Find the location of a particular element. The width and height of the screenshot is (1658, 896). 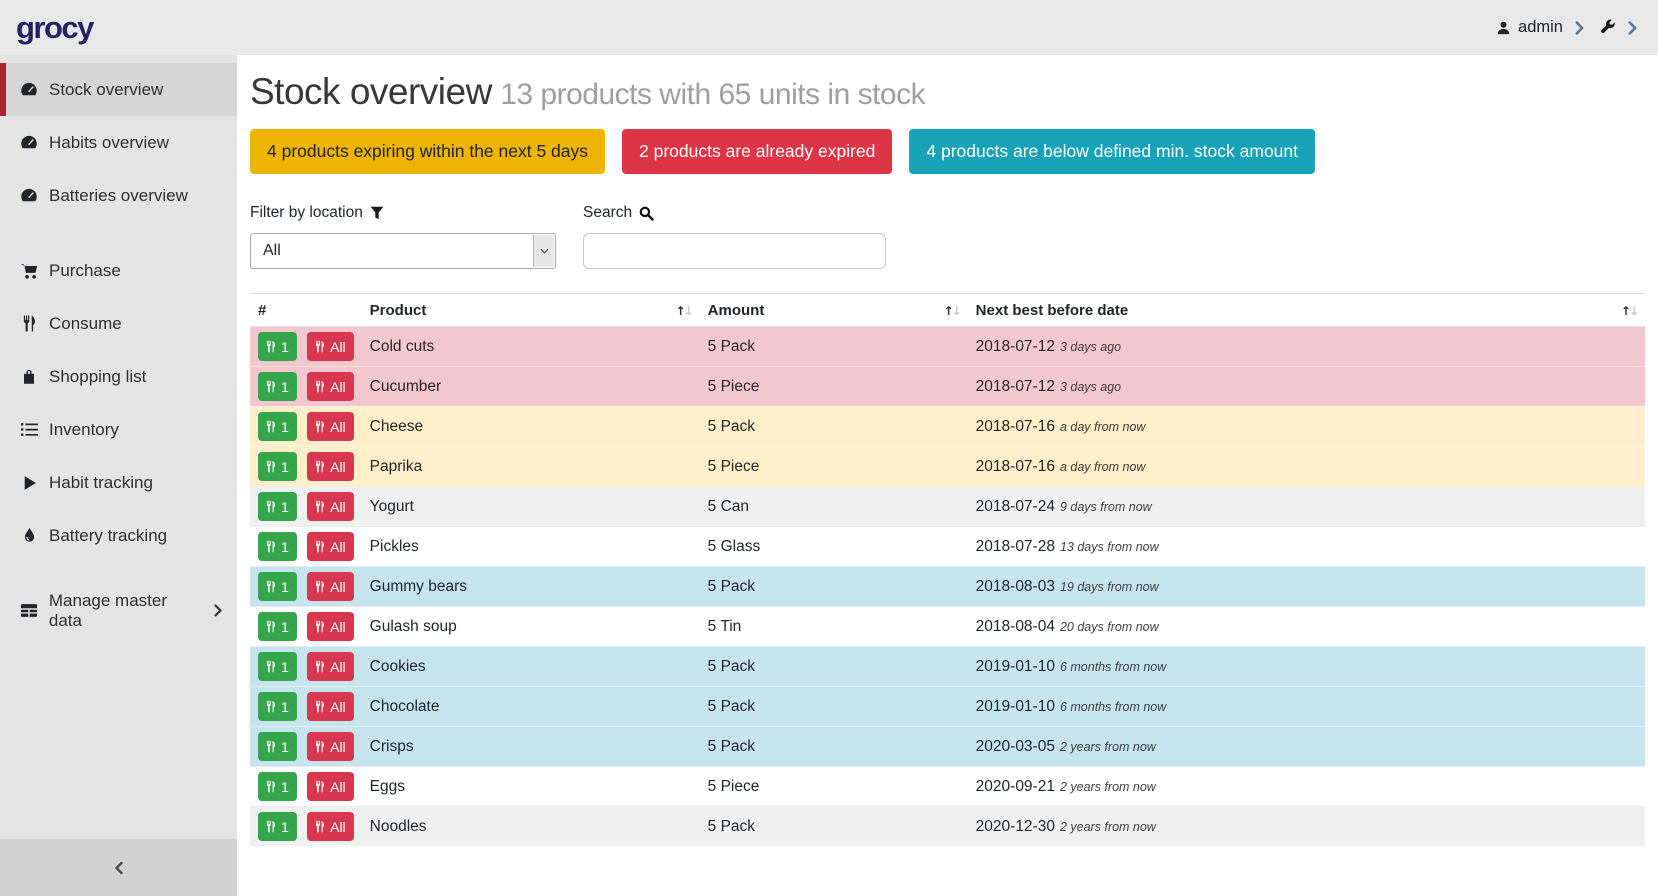

sidebar-collapse-button is located at coordinates (118, 867).